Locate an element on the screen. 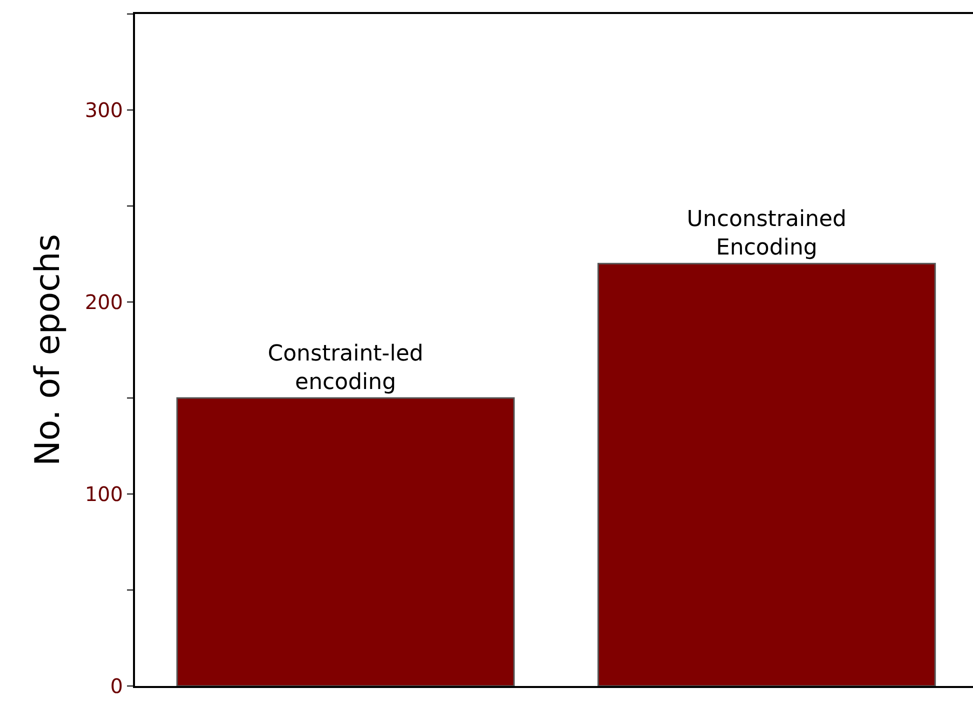 This screenshot has height=702, width=973. x-tick-label: Unconstrained Encoding is located at coordinates (766, 234).